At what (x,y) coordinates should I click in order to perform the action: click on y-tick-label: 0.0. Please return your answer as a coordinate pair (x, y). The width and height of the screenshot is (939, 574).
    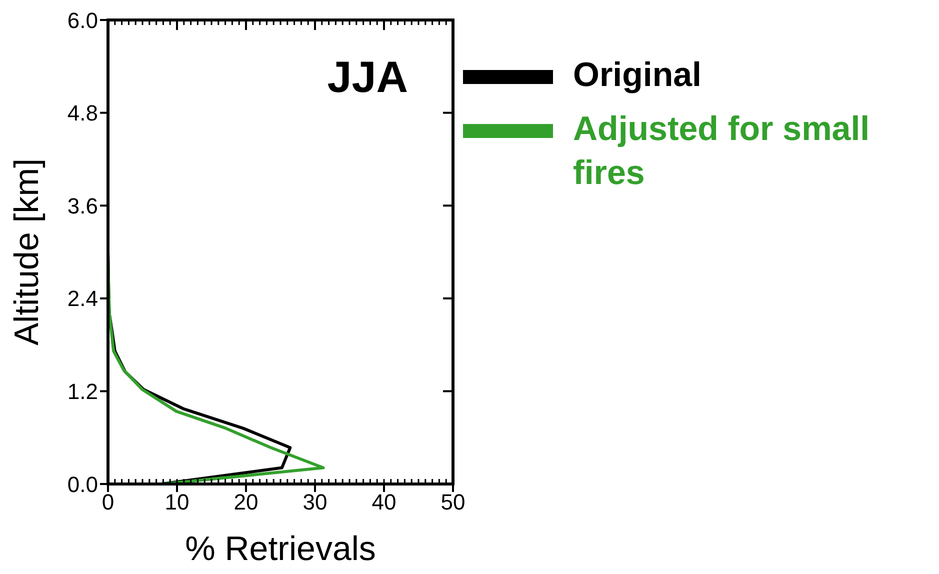
    Looking at the image, I should click on (82, 484).